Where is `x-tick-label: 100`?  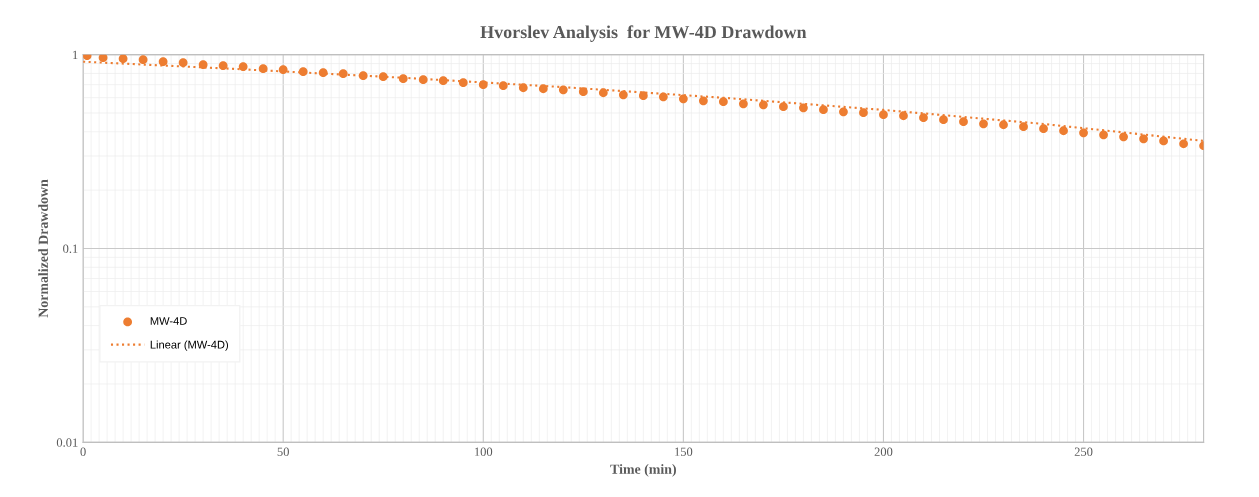 x-tick-label: 100 is located at coordinates (484, 451).